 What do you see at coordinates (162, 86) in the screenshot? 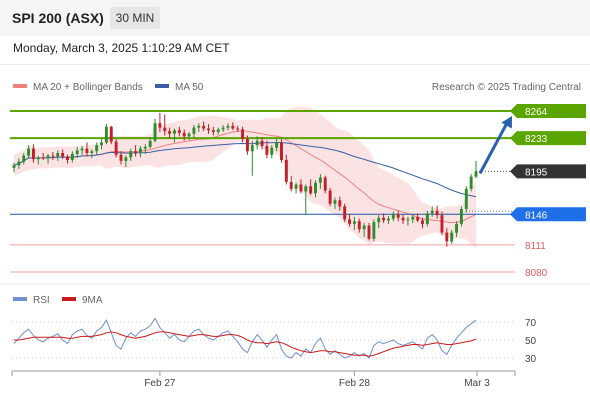
I see `ma50-legend-swatch` at bounding box center [162, 86].